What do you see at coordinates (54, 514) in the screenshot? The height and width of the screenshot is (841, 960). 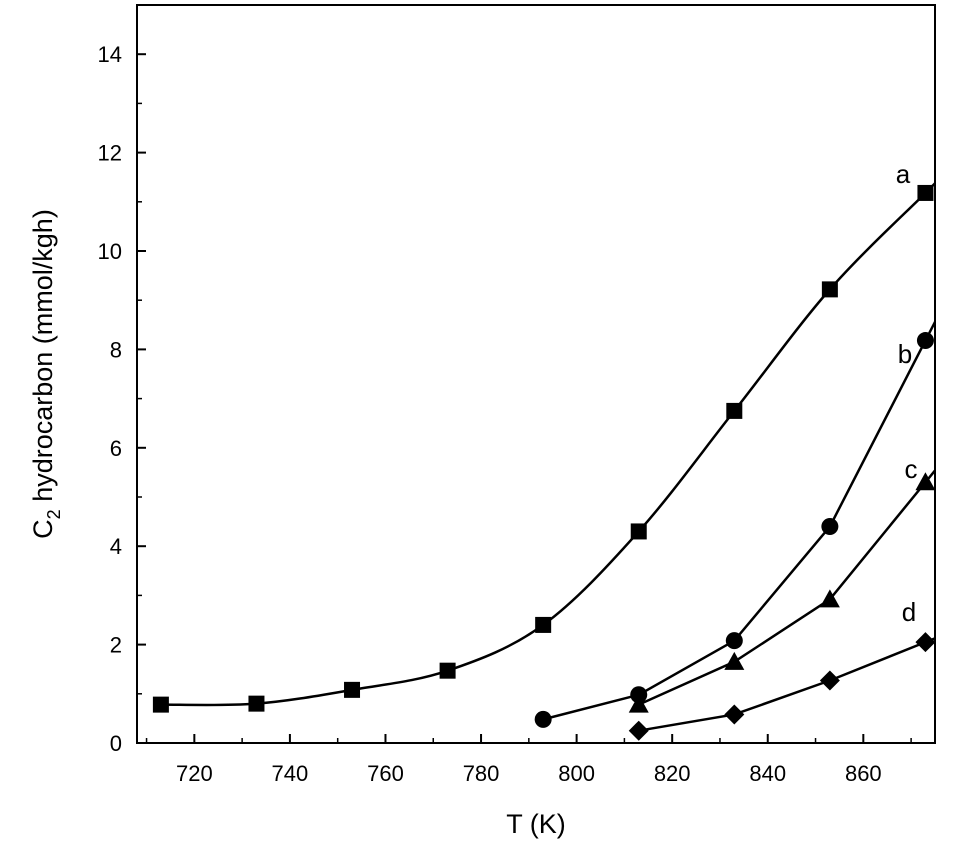 I see `y-axis-title-subscript: 2` at bounding box center [54, 514].